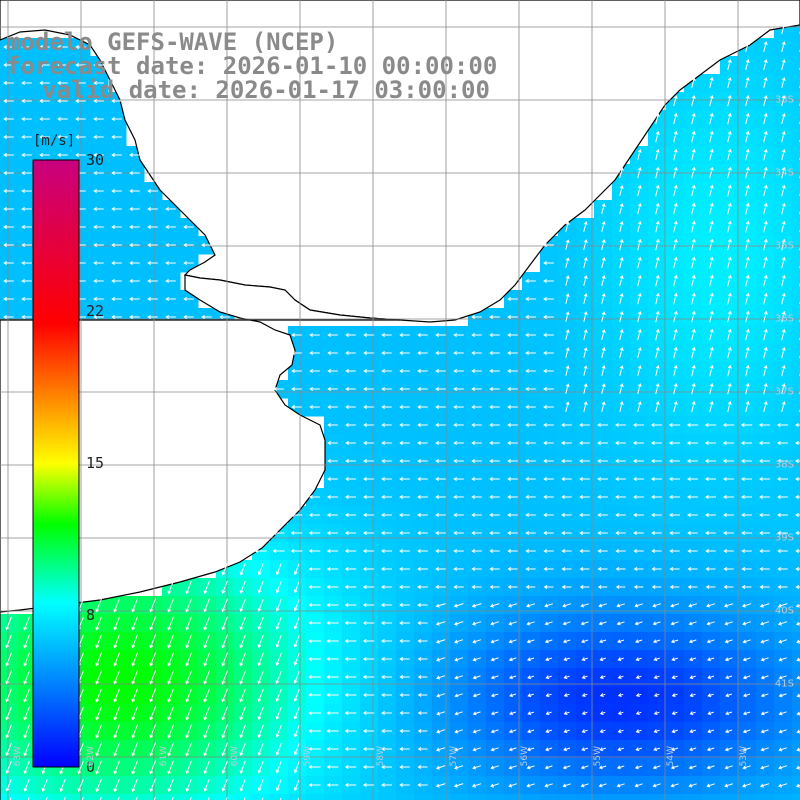 The height and width of the screenshot is (800, 800). What do you see at coordinates (235, 756) in the screenshot?
I see `lon-label: 60W` at bounding box center [235, 756].